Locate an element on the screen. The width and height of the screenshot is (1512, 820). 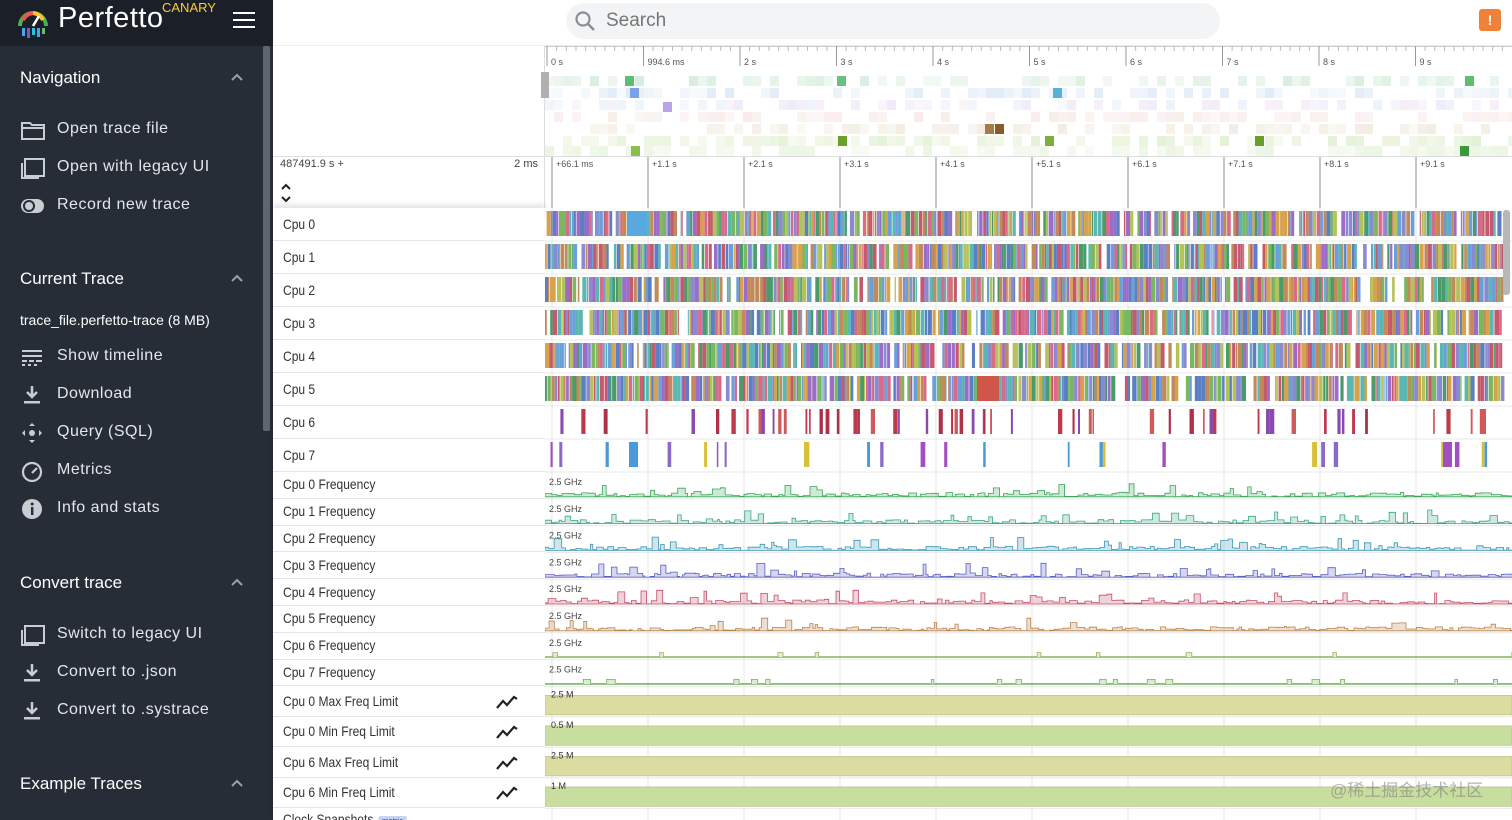
search-box is located at coordinates (893, 21).